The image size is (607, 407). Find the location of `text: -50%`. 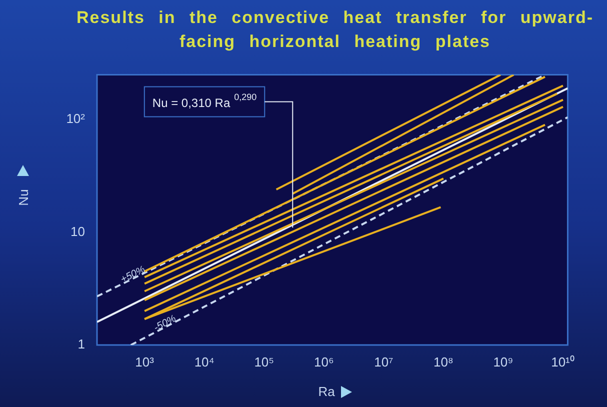

text: -50% is located at coordinates (165, 323).